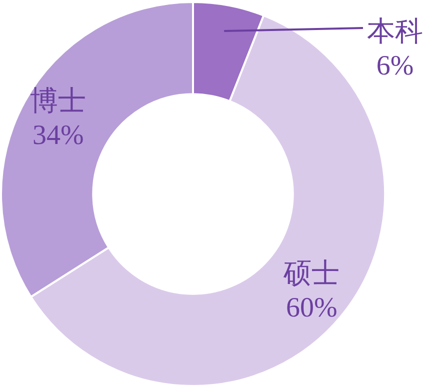 The width and height of the screenshot is (430, 388). Describe the element at coordinates (58, 136) in the screenshot. I see `data-label: 34%` at that location.